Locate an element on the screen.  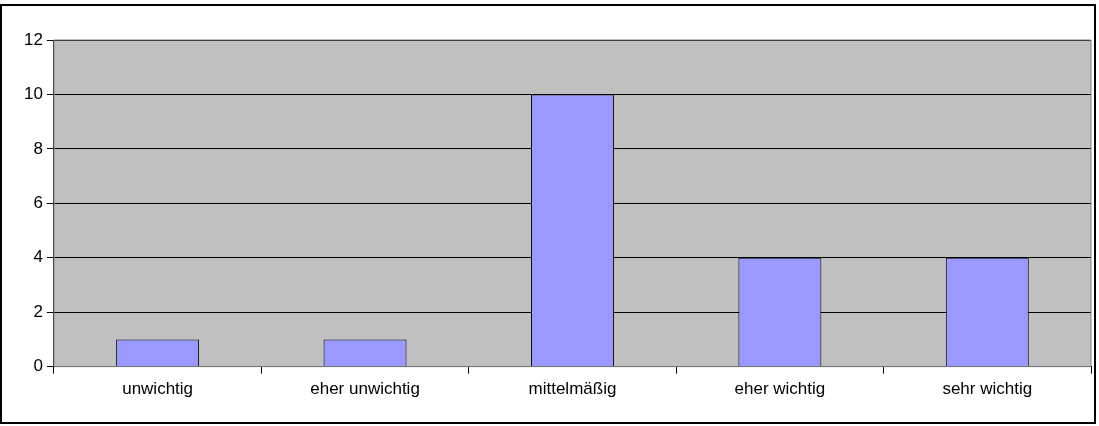
y-tick-label: 8 is located at coordinates (38, 148).